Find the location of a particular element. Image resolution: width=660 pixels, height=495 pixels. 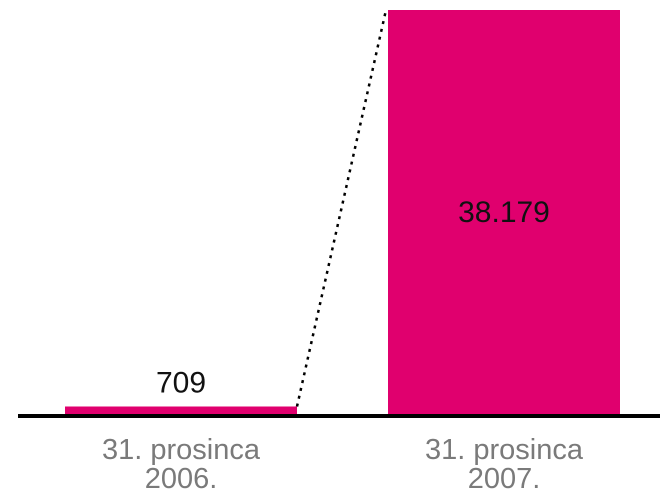

data-label-1: 709 is located at coordinates (181, 382).